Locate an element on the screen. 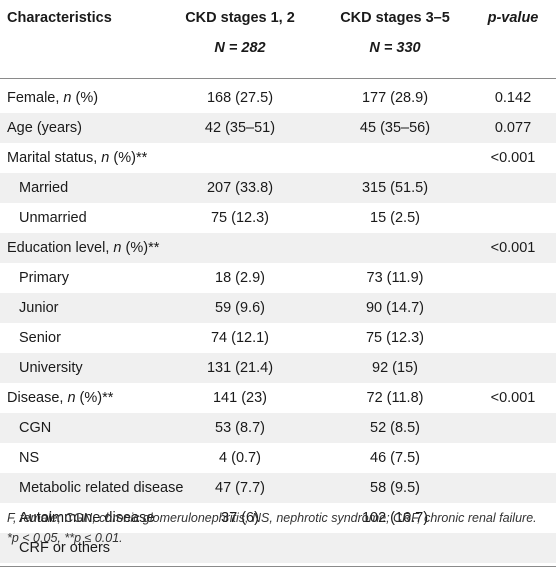  value-ckd-3-5: 102 (16.7) is located at coordinates (395, 518).